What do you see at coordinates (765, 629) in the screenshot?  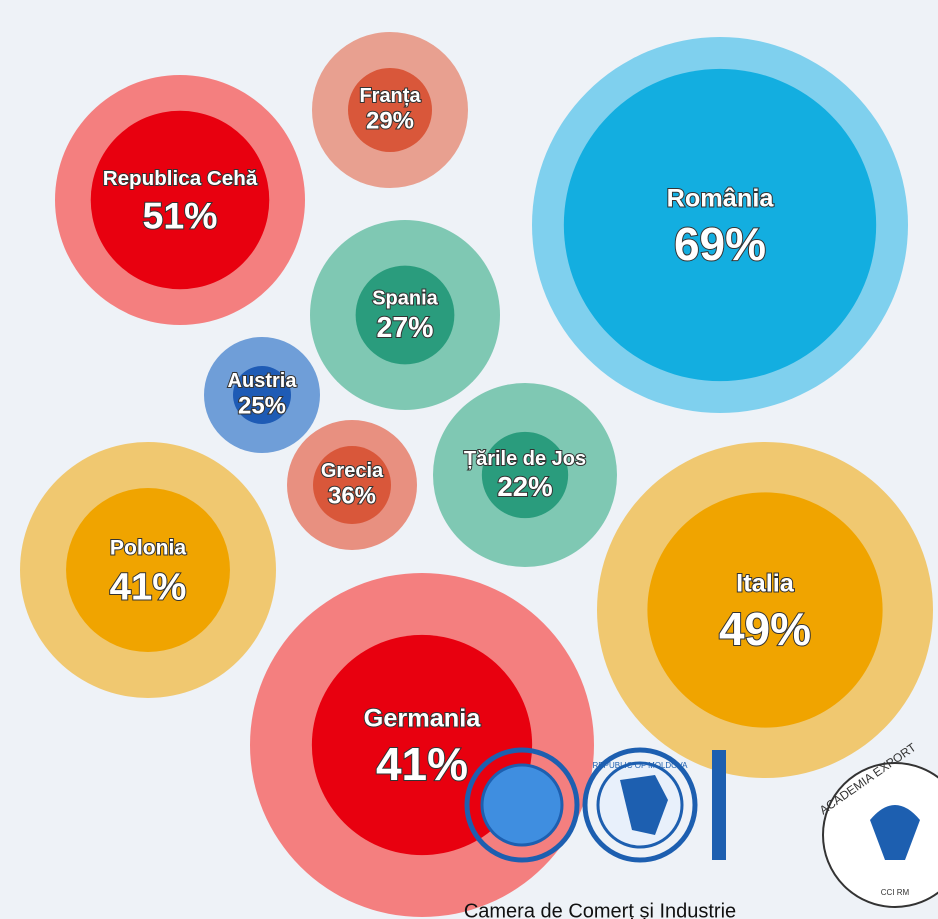 I see `bubble-value: 49%` at bounding box center [765, 629].